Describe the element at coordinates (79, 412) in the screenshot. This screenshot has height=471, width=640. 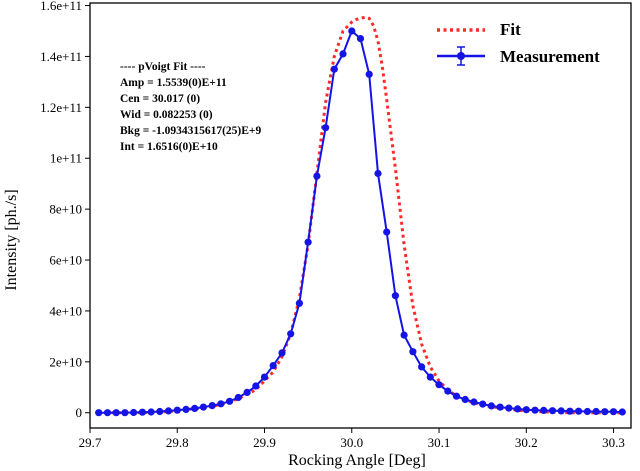
I see `y-tick-label: 0` at that location.